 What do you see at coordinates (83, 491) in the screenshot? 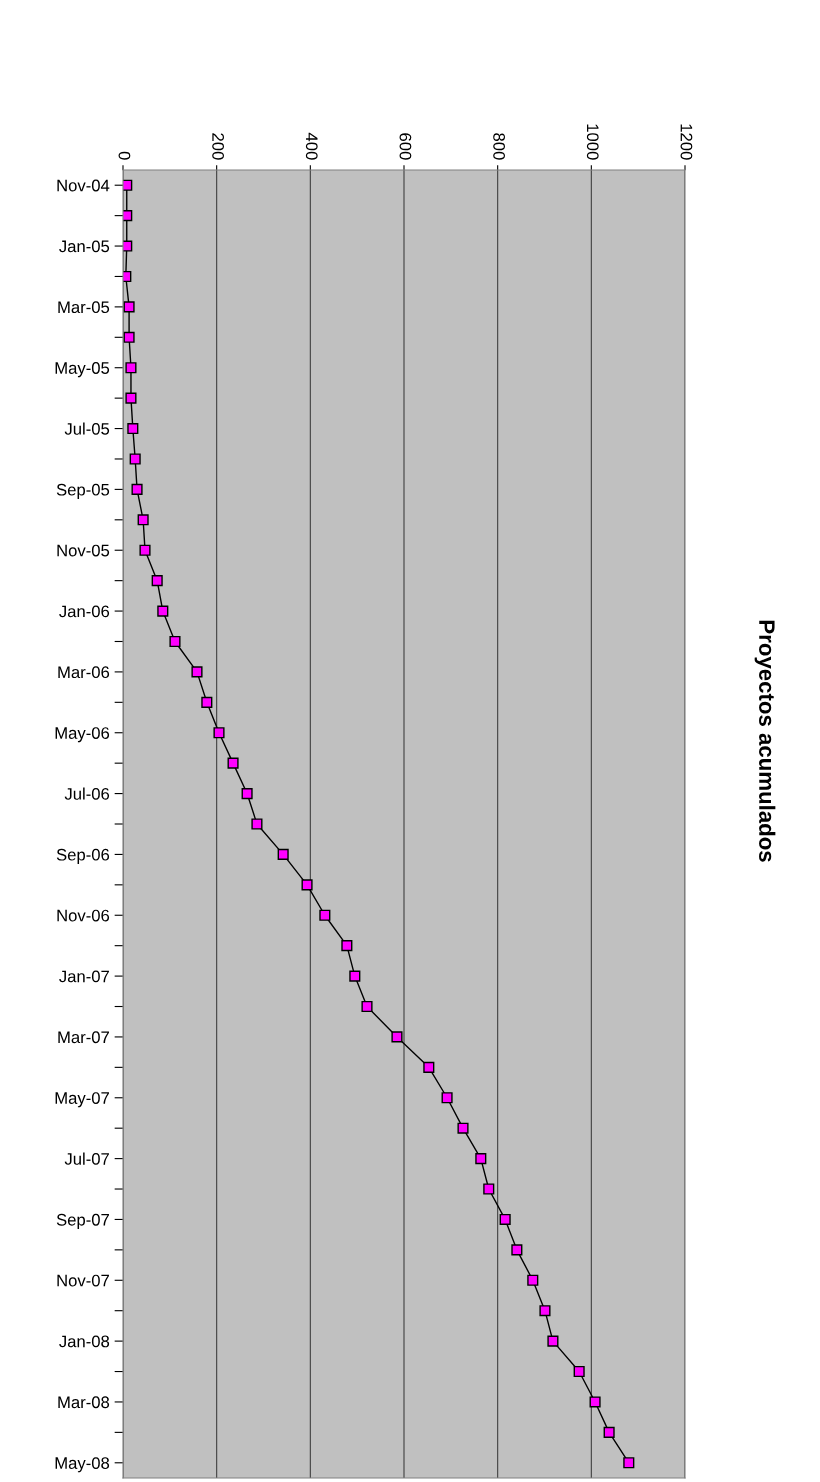
I see `y-tick-label: Sep-05` at bounding box center [83, 491].